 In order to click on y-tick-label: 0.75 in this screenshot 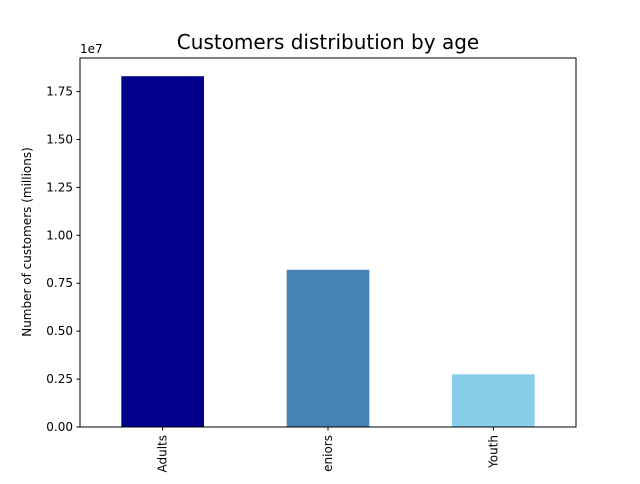, I will do `click(59, 283)`.